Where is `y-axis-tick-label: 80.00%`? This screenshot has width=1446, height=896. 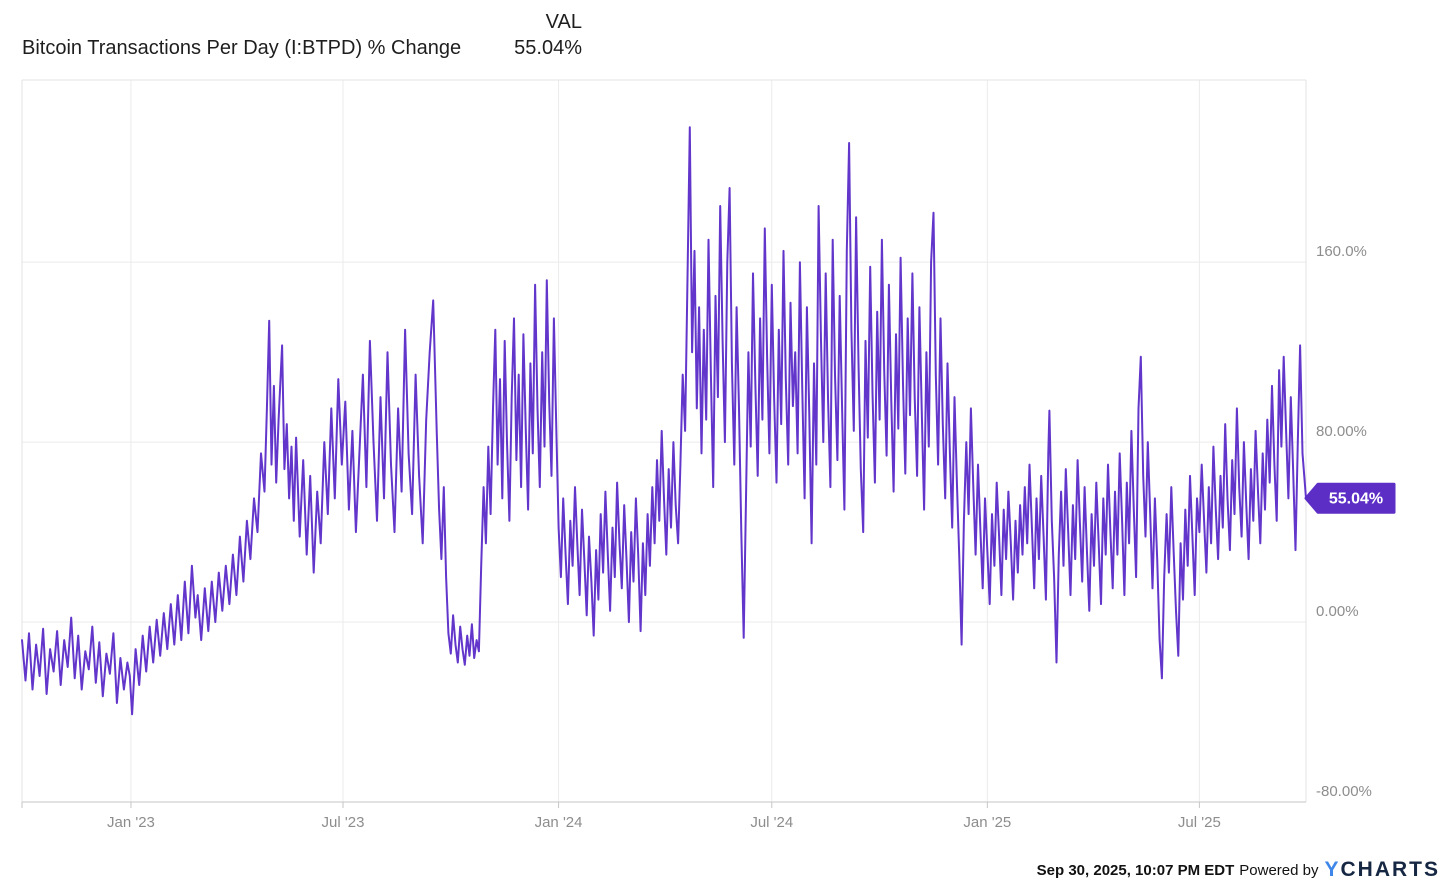 y-axis-tick-label: 80.00% is located at coordinates (1341, 432).